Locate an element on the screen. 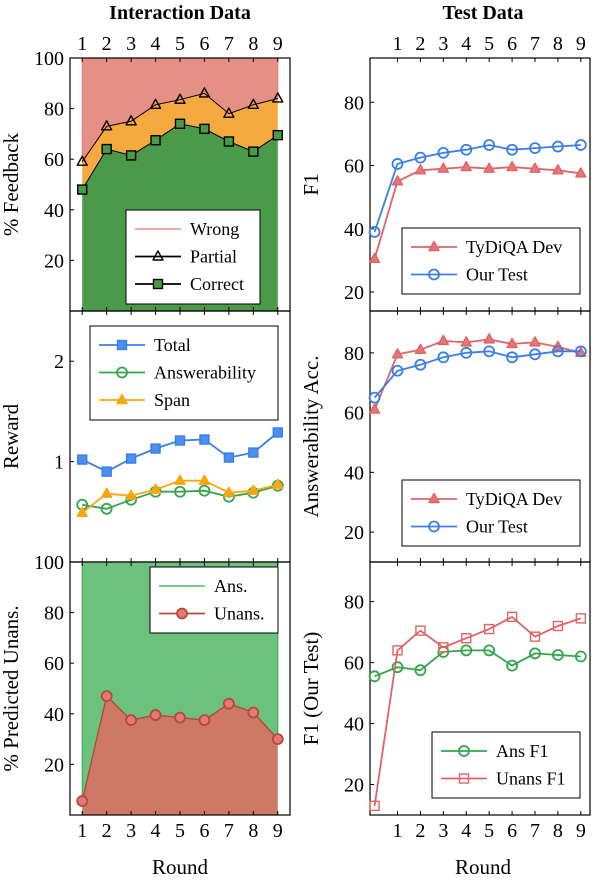  y-tick-label: 40 is located at coordinates (54, 715).